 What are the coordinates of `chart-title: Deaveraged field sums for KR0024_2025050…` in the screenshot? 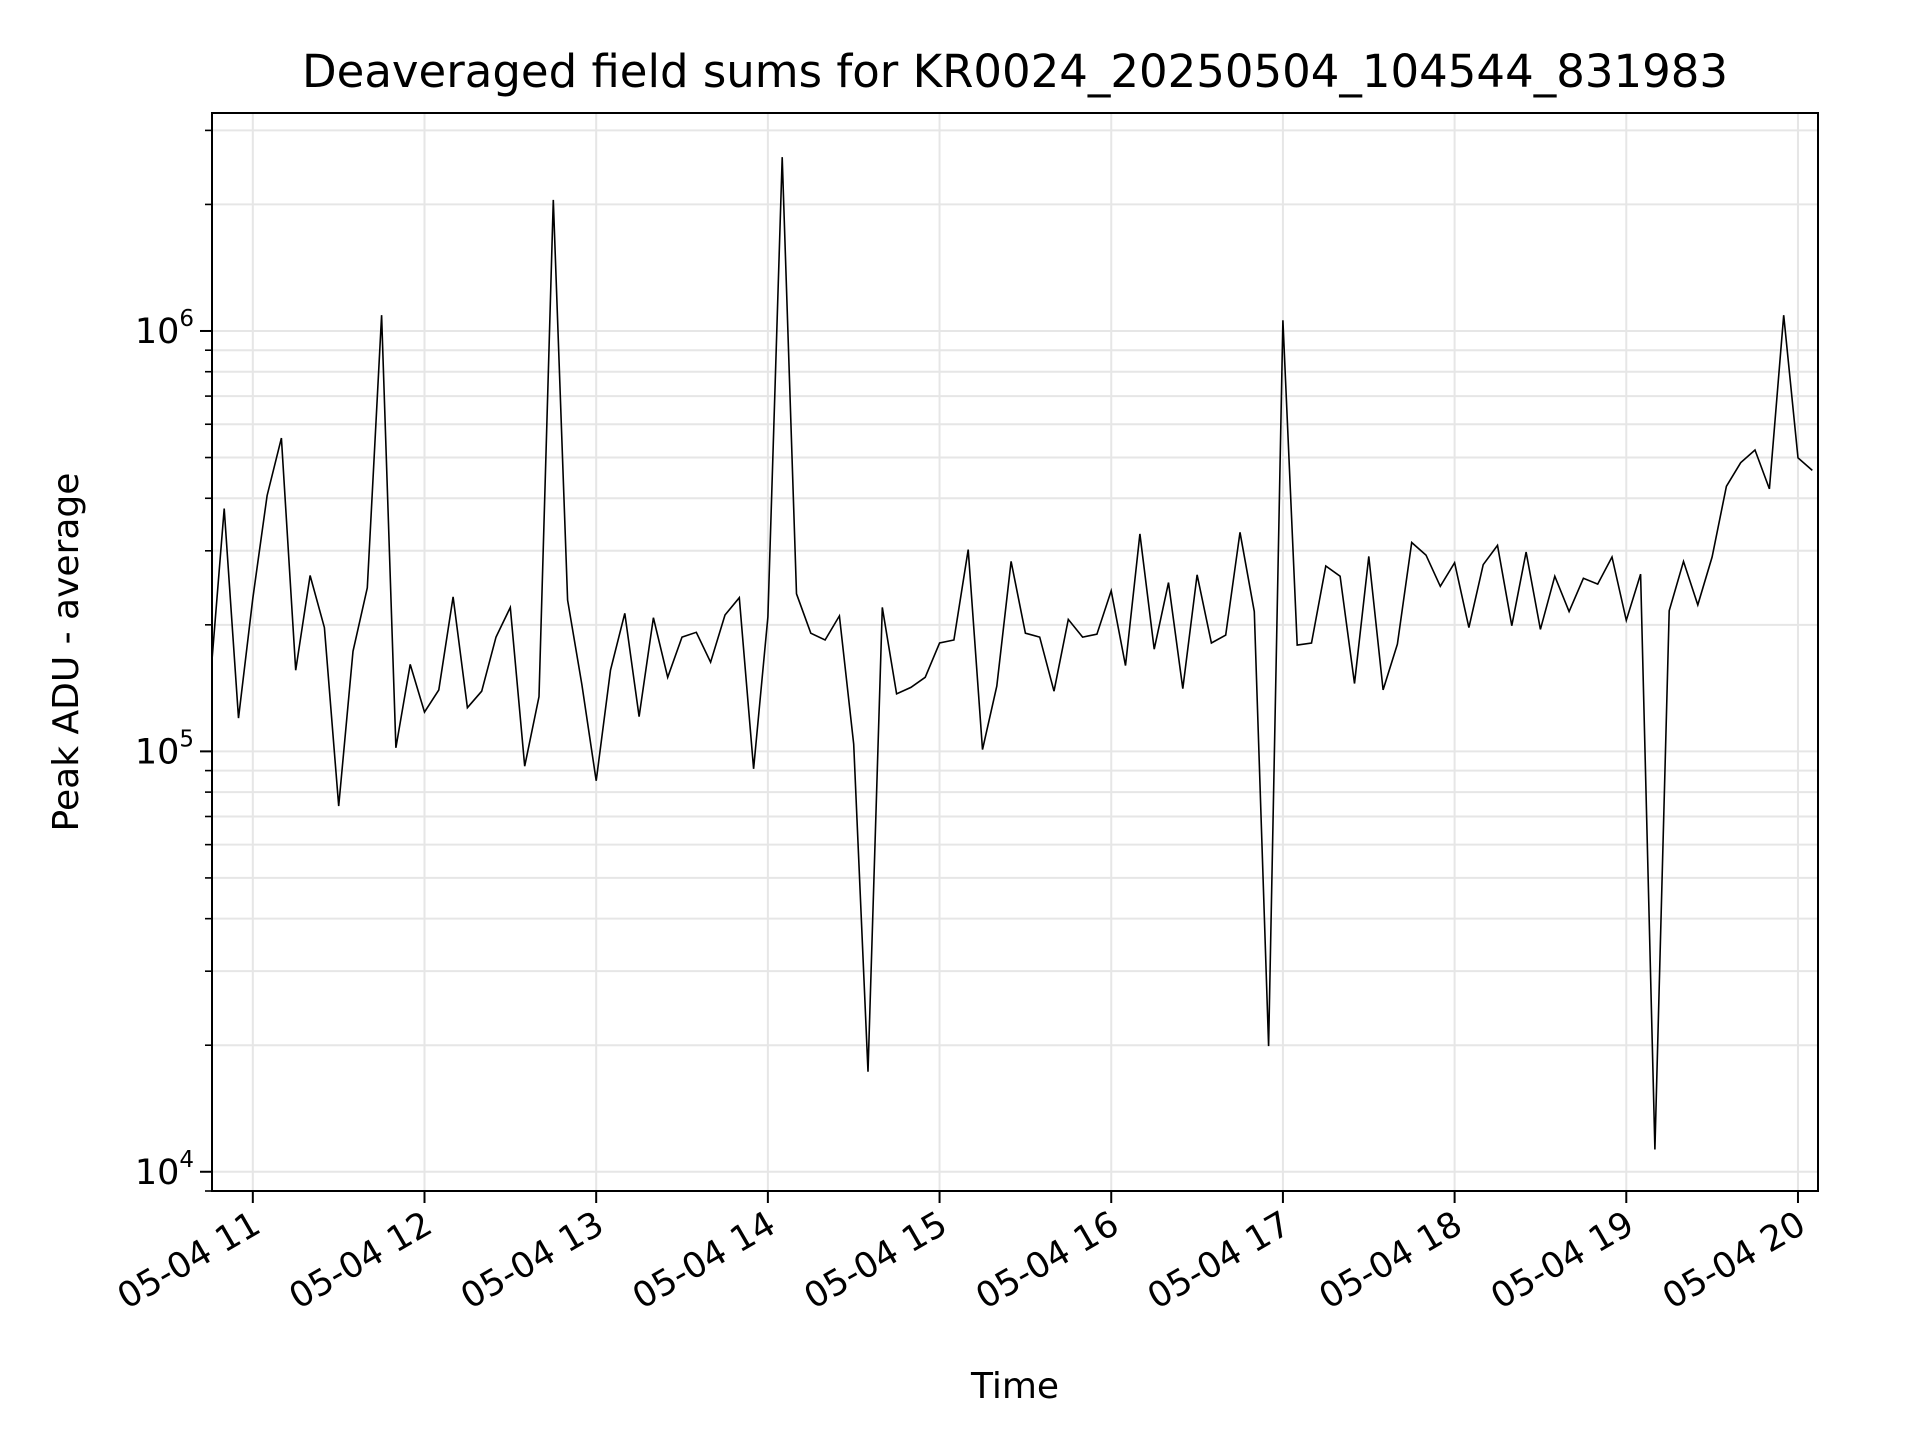 It's located at (1015, 71).